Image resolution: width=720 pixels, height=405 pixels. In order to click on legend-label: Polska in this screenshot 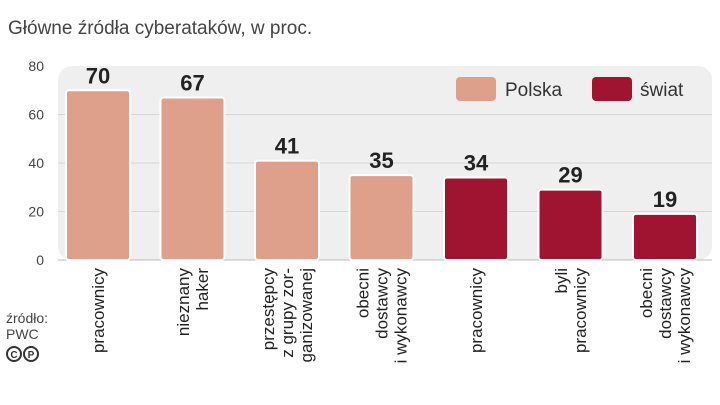, I will do `click(533, 90)`.